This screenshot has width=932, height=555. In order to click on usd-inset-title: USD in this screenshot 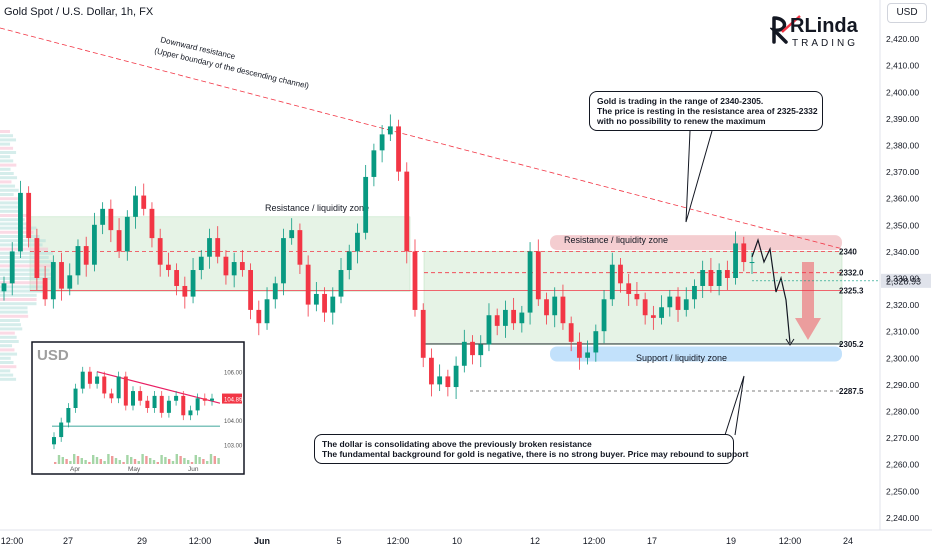, I will do `click(53, 355)`.